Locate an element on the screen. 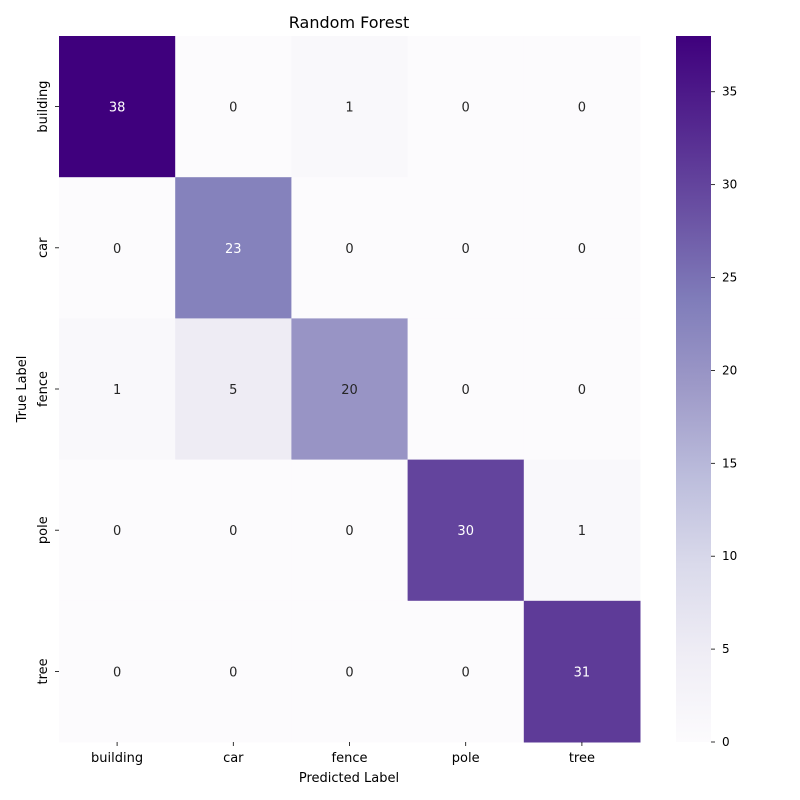 This screenshot has height=800, width=800. x-tick-label-2: fence is located at coordinates (350, 758).